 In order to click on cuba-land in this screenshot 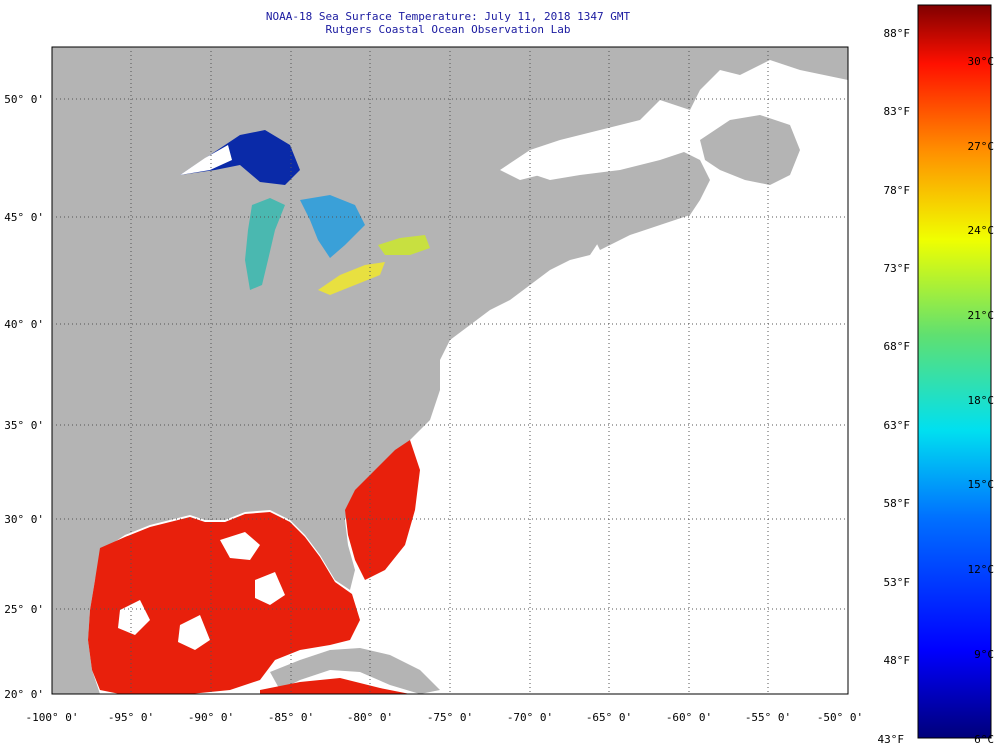, I will do `click(355, 671)`.